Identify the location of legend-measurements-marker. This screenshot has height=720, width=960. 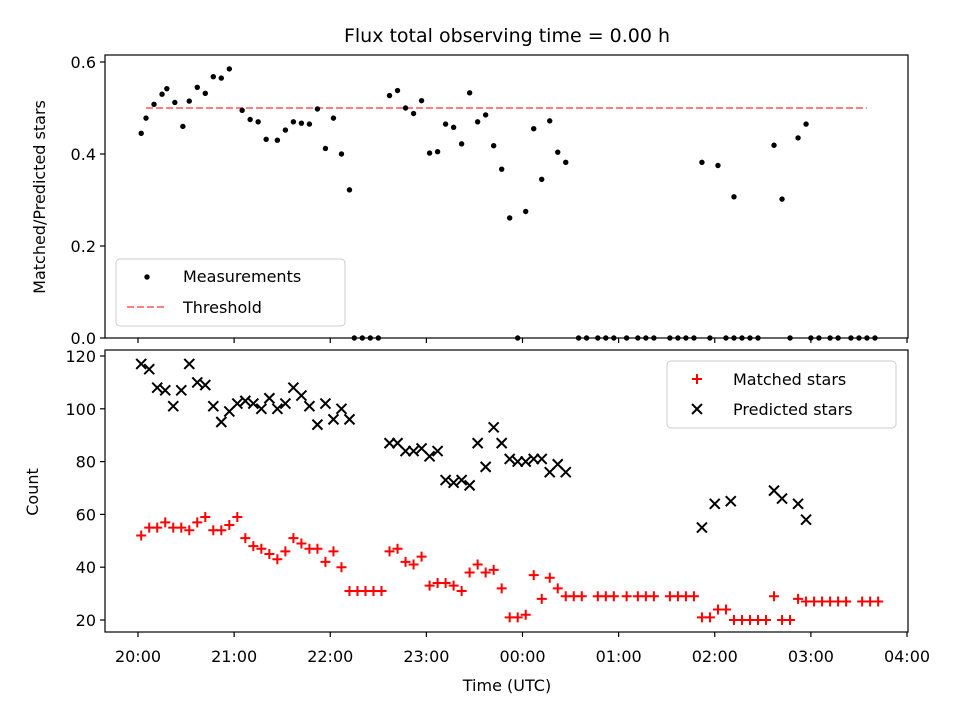
(147, 277).